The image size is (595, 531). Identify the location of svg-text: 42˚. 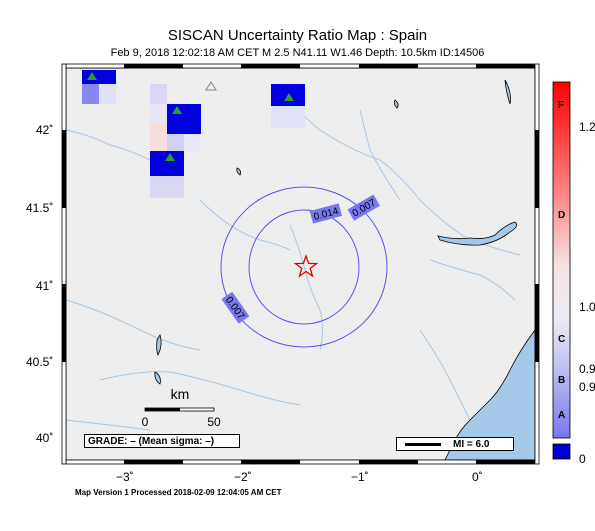
(44, 130).